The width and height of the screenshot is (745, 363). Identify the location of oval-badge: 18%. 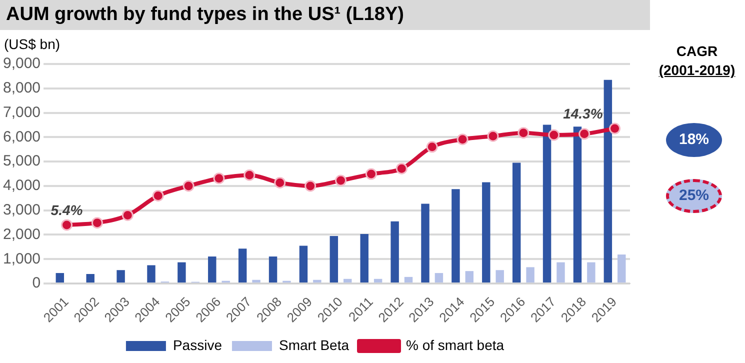
(694, 140).